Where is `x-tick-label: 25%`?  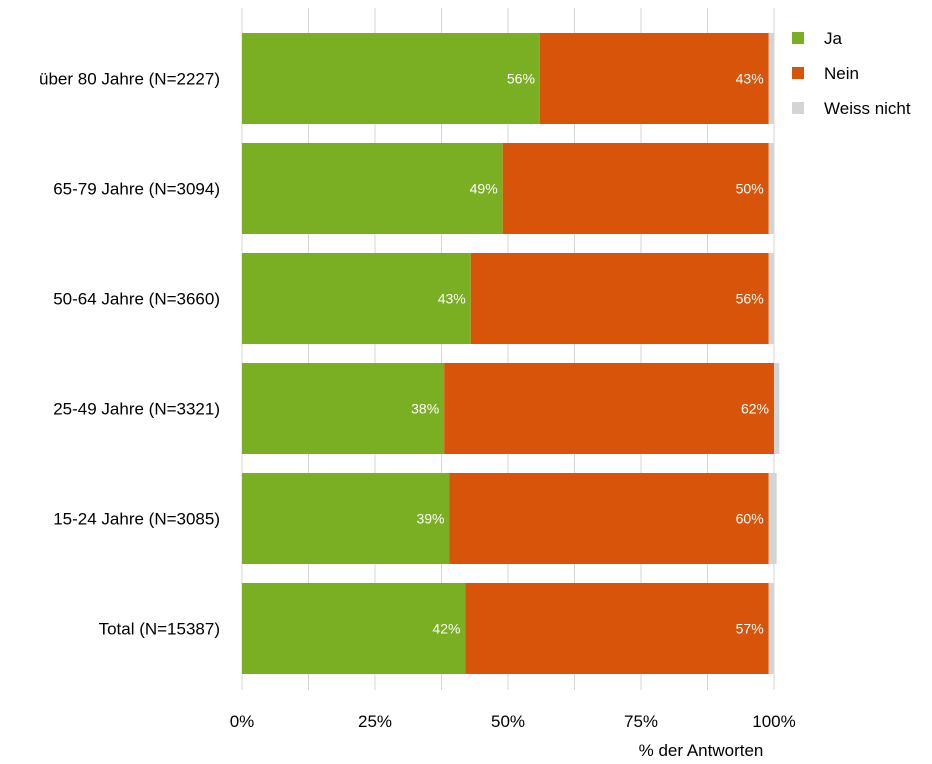
x-tick-label: 25% is located at coordinates (375, 721).